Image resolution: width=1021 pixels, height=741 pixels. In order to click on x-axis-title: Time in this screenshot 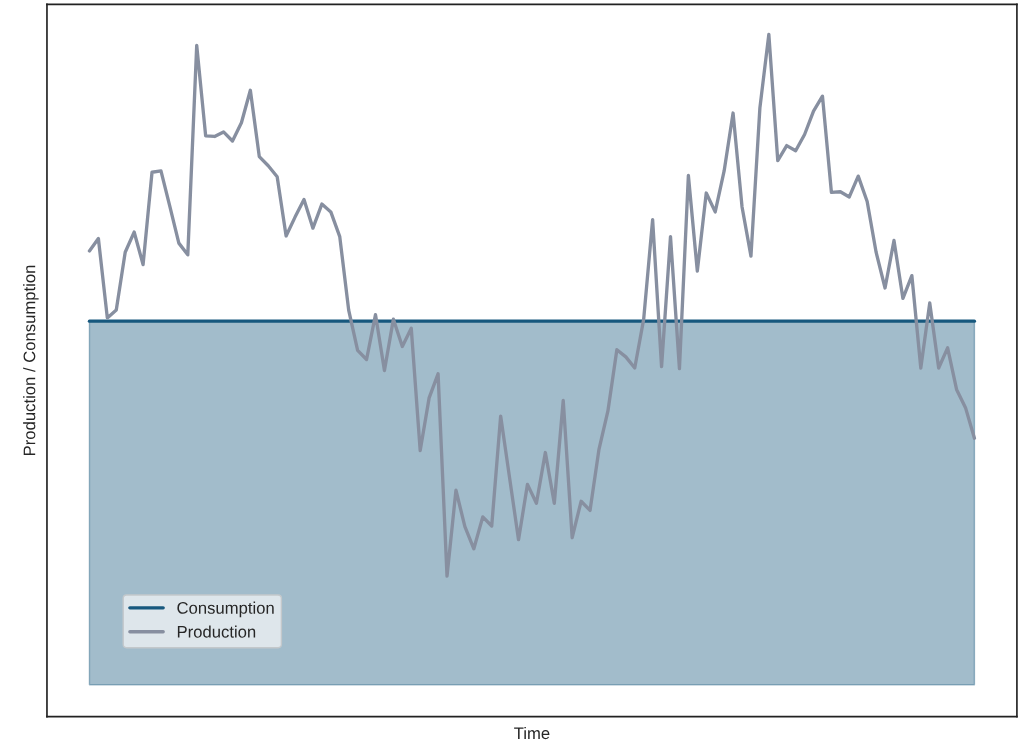, I will do `click(532, 733)`.